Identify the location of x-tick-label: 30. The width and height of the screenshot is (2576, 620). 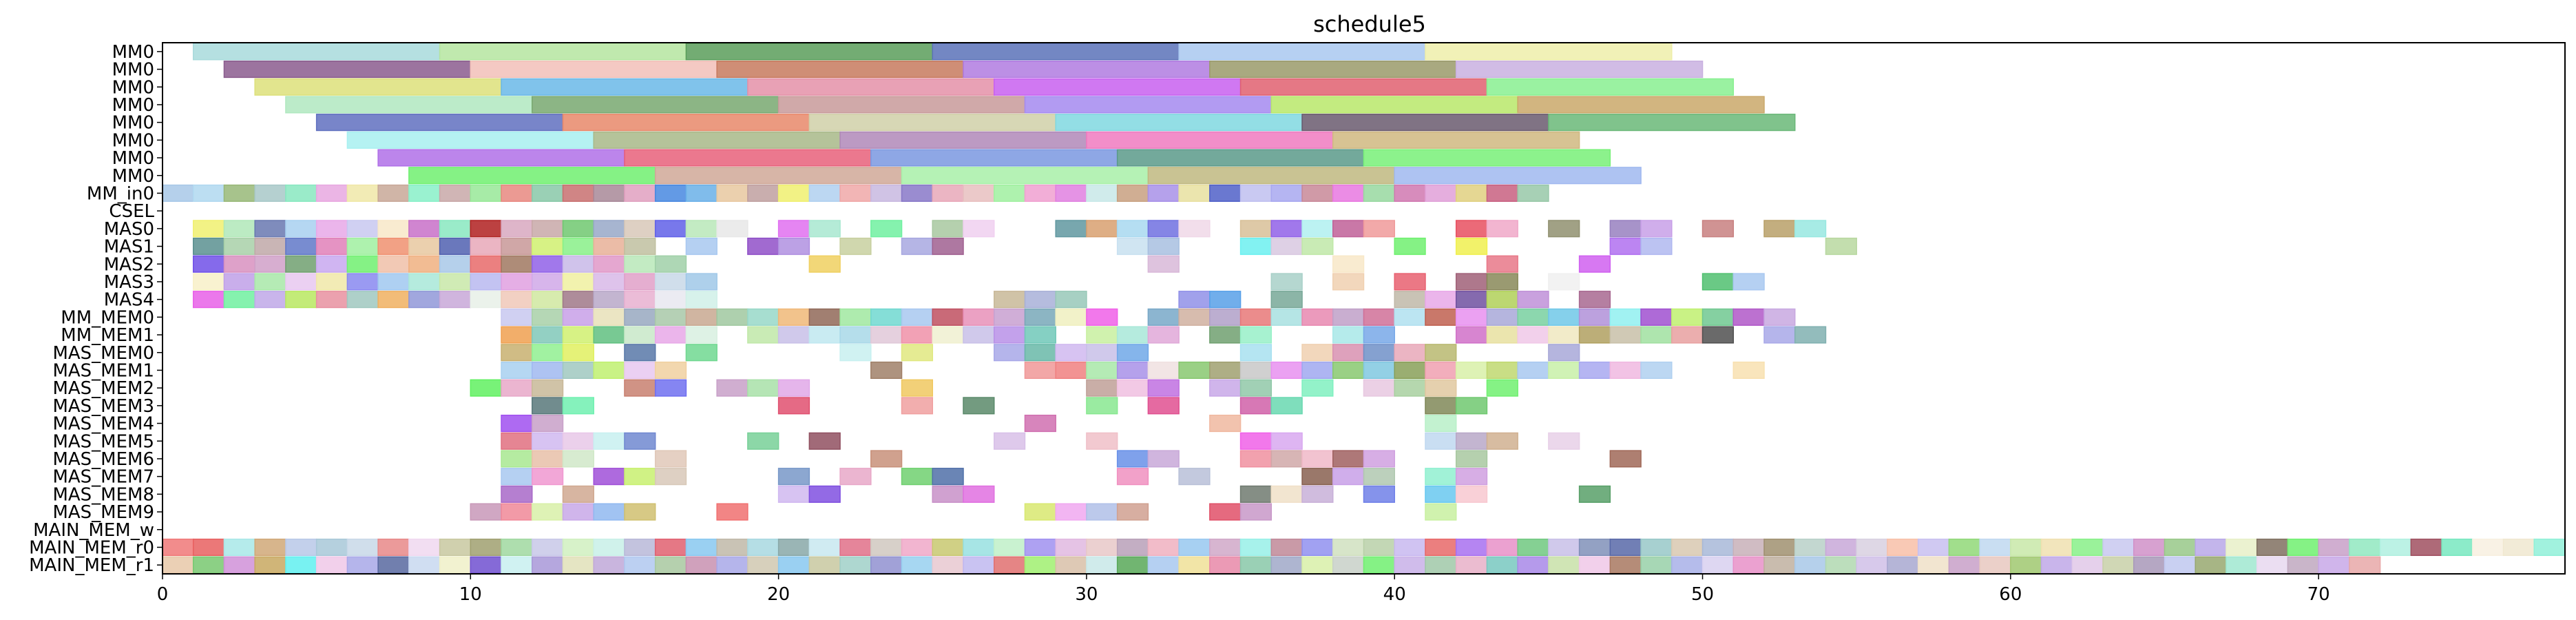
(1086, 594).